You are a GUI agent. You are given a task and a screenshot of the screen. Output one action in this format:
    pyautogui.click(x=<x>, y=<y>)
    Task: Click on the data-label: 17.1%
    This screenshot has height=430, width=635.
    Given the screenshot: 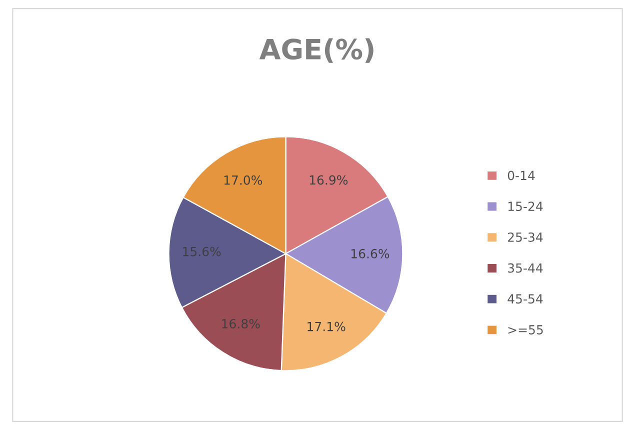 What is the action you would take?
    pyautogui.click(x=327, y=327)
    